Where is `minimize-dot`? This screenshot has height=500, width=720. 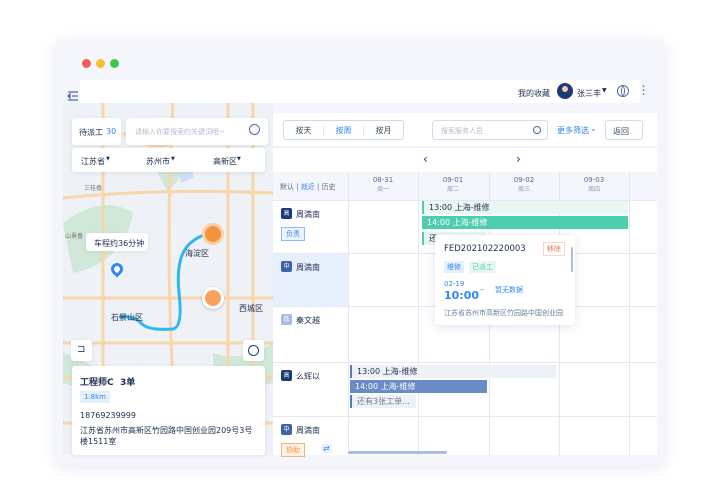
minimize-dot is located at coordinates (100, 63).